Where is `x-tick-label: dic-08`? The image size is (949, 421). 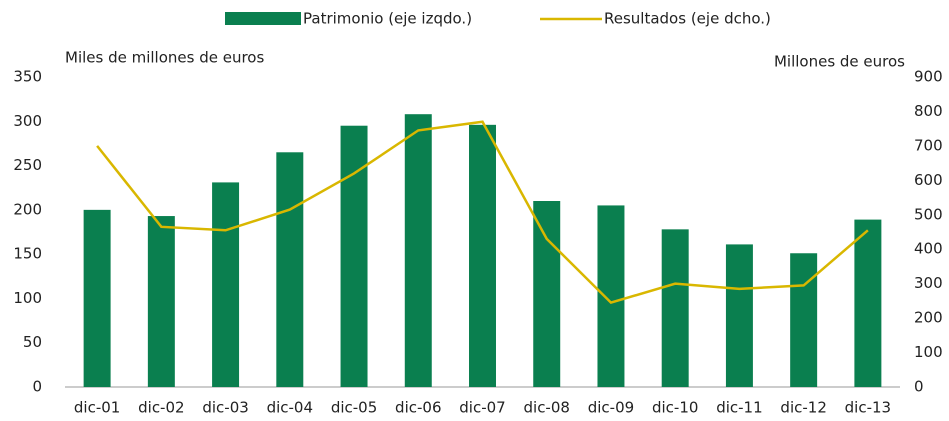
x-tick-label: dic-08 is located at coordinates (547, 408).